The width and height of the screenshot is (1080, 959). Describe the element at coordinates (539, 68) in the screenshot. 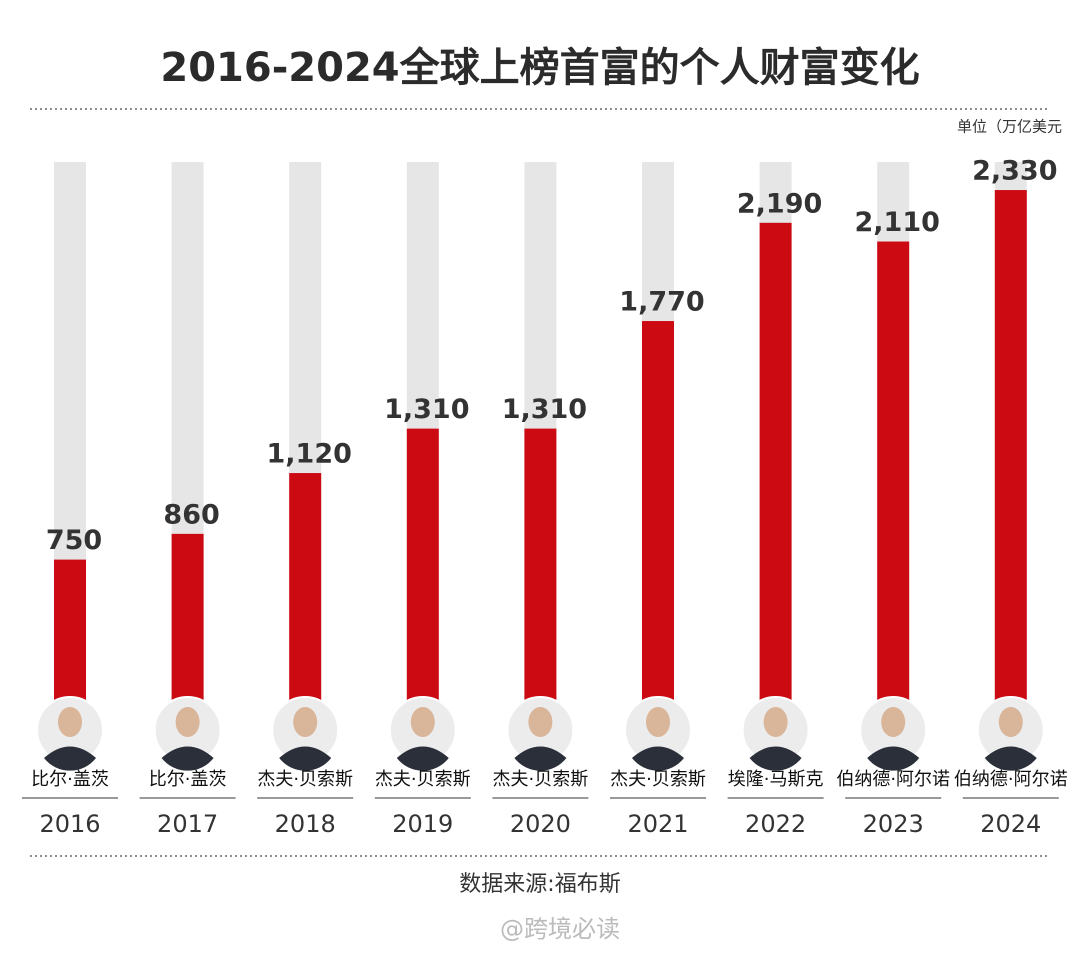

I see `chart-title: 2016-2024全球上榜首富的个人财富变化` at that location.